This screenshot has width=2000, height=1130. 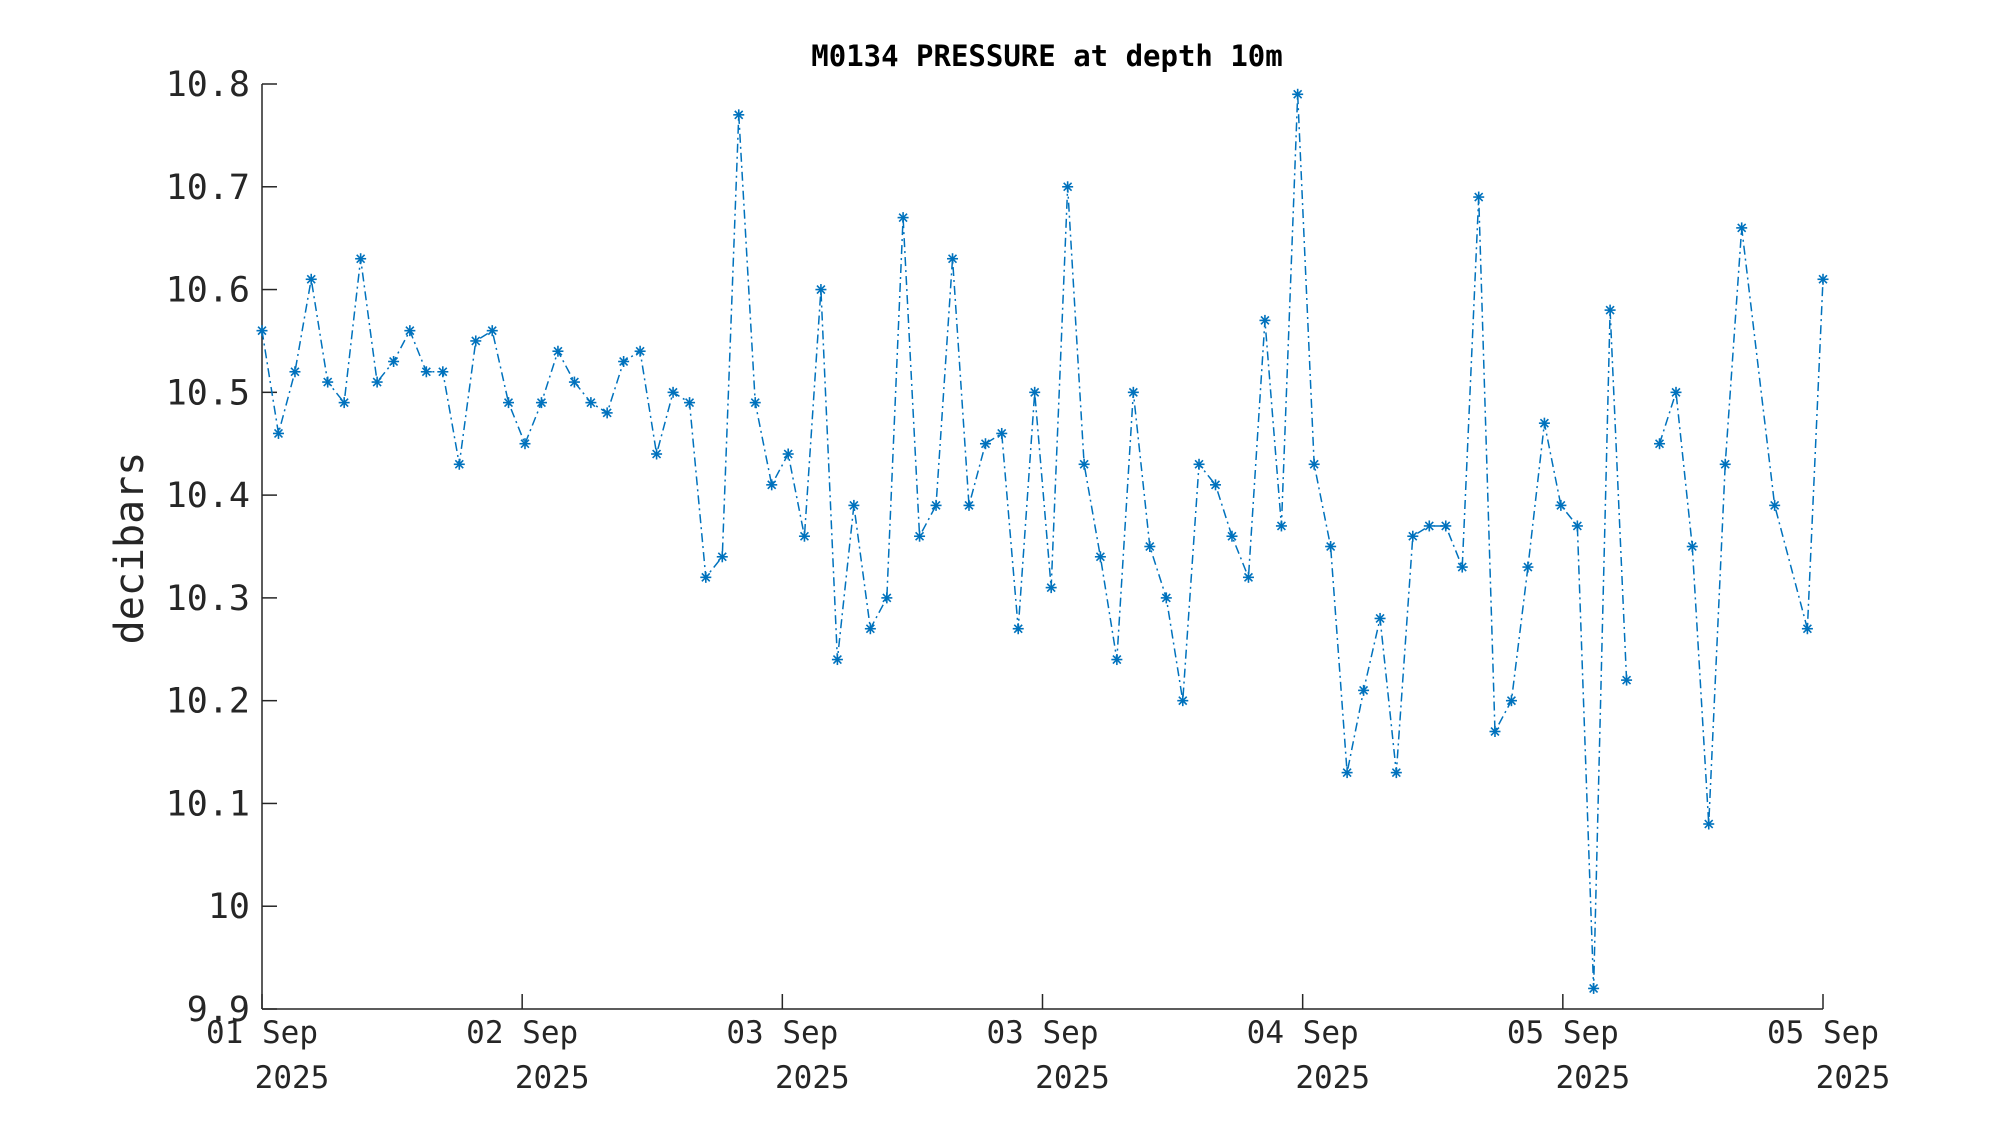 I want to click on y-tick-label: 9.9, so click(x=218, y=1010).